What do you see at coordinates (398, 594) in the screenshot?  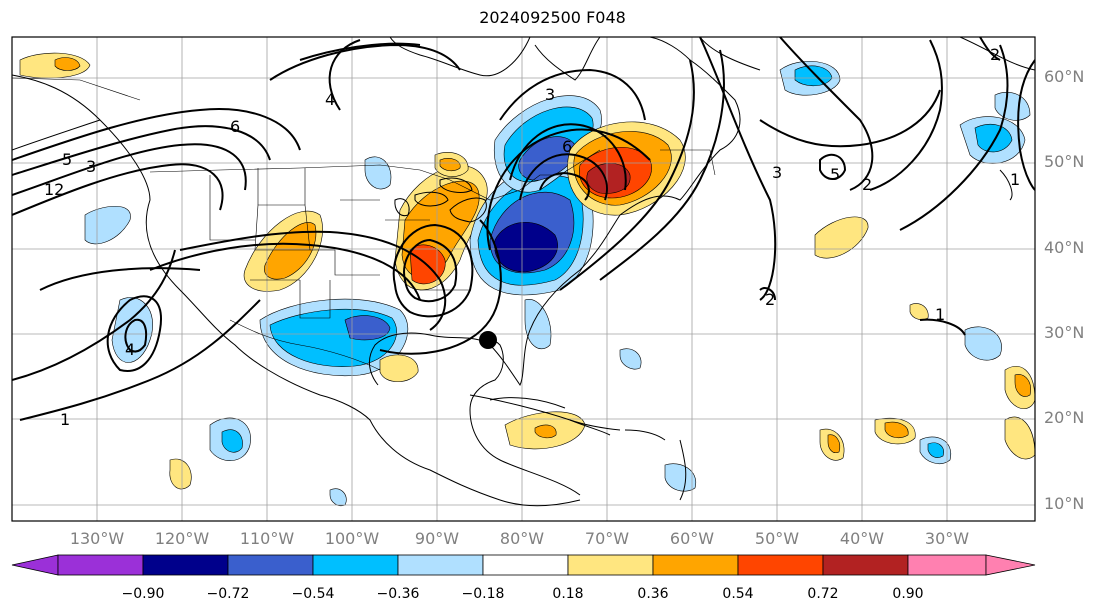 I see `colorbar-tick: −0.36` at bounding box center [398, 594].